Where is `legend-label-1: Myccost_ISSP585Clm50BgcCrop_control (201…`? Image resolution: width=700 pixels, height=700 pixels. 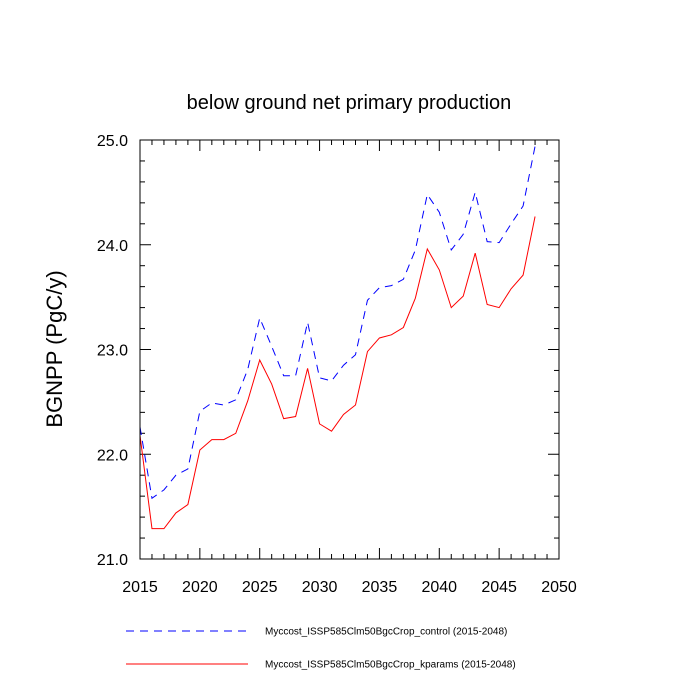 legend-label-1: Myccost_ISSP585Clm50BgcCrop_control (201… is located at coordinates (386, 632).